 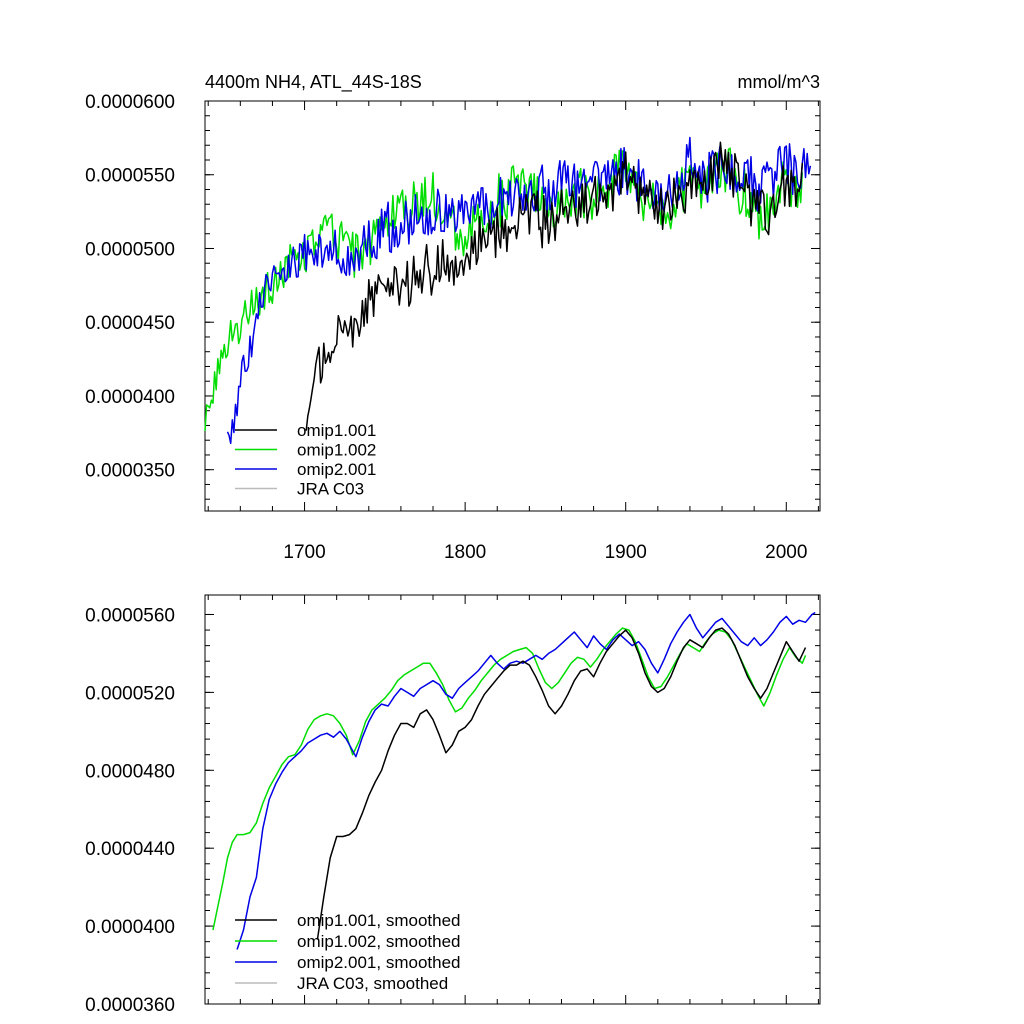 What do you see at coordinates (304, 552) in the screenshot?
I see `x-tick-label: 1700` at bounding box center [304, 552].